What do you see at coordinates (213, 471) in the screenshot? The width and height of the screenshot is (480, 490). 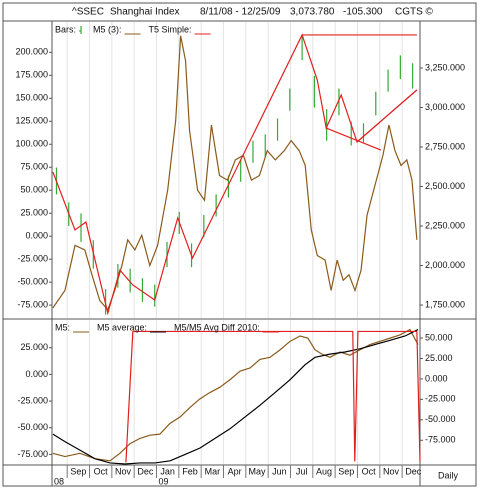 I see `x-tick-label: Mar` at bounding box center [213, 471].